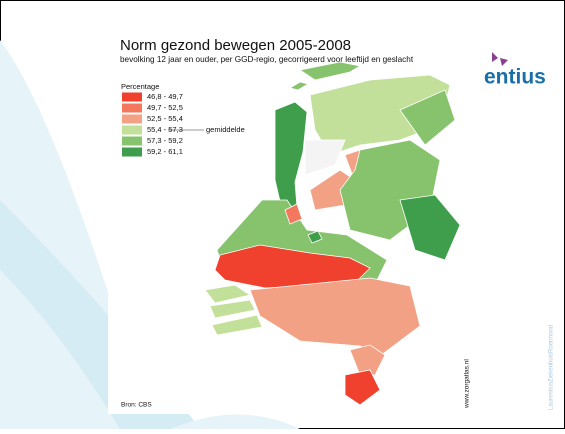 Image resolution: width=565 pixels, height=434 pixels. I want to click on bg-swoosh, so click(235, 421).